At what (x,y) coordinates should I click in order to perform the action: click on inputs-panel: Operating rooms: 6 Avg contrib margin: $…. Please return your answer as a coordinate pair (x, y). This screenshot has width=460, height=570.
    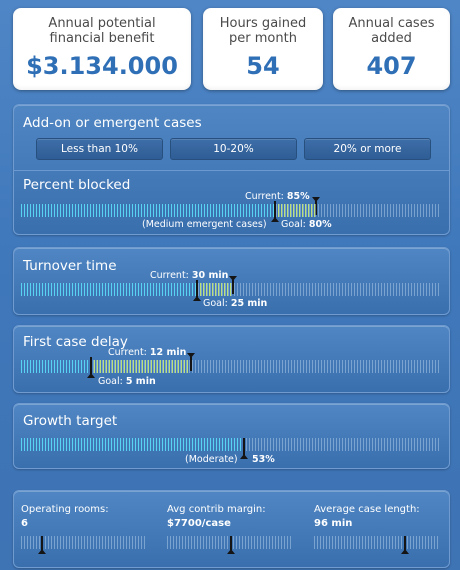
    Looking at the image, I should click on (231, 529).